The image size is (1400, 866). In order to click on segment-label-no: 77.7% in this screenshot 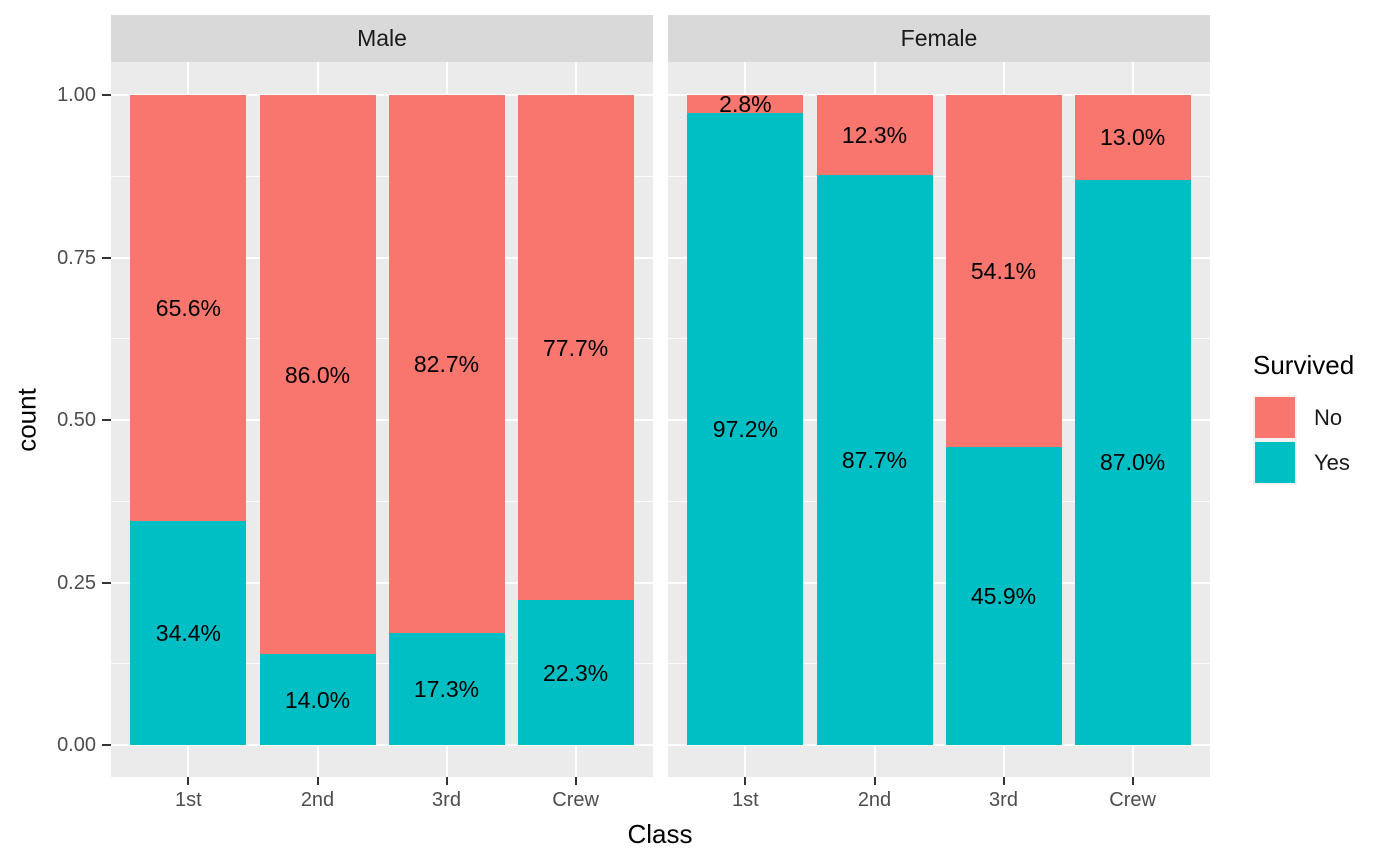, I will do `click(575, 347)`.